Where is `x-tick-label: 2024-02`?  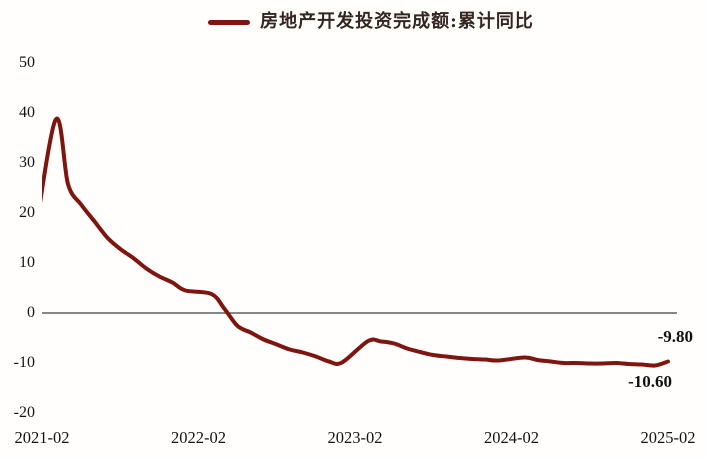 x-tick-label: 2024-02 is located at coordinates (511, 437).